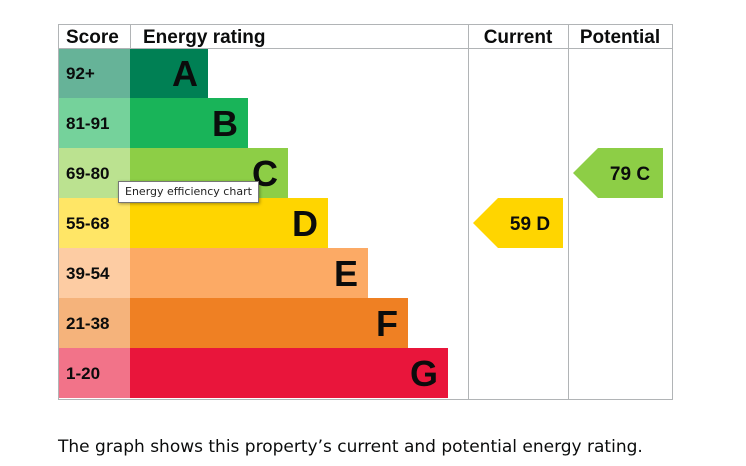 This screenshot has height=466, width=746. What do you see at coordinates (269, 323) in the screenshot?
I see `band-bar-f` at bounding box center [269, 323].